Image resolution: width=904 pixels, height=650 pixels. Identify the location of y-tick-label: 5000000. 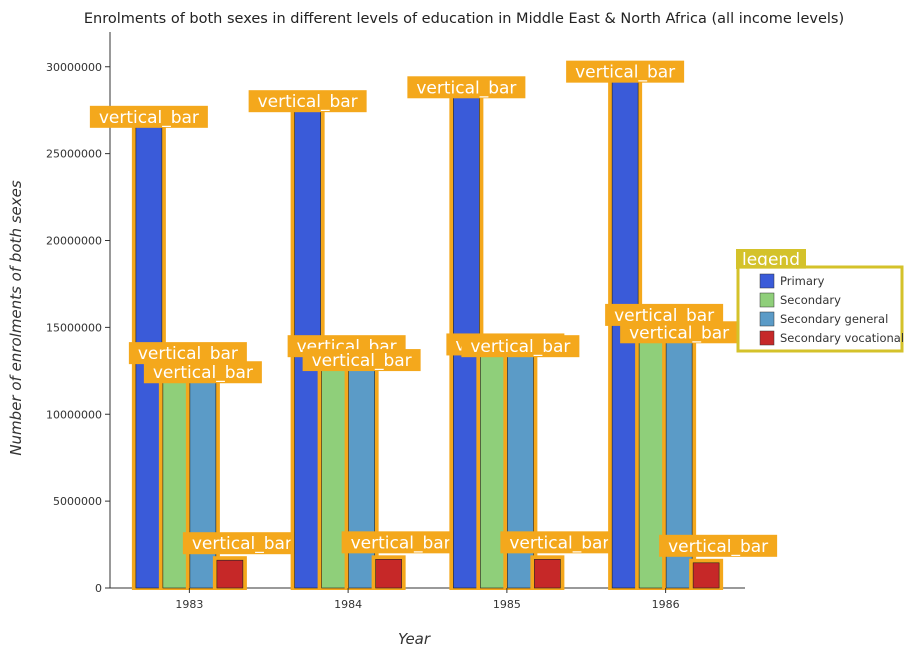
(77, 501).